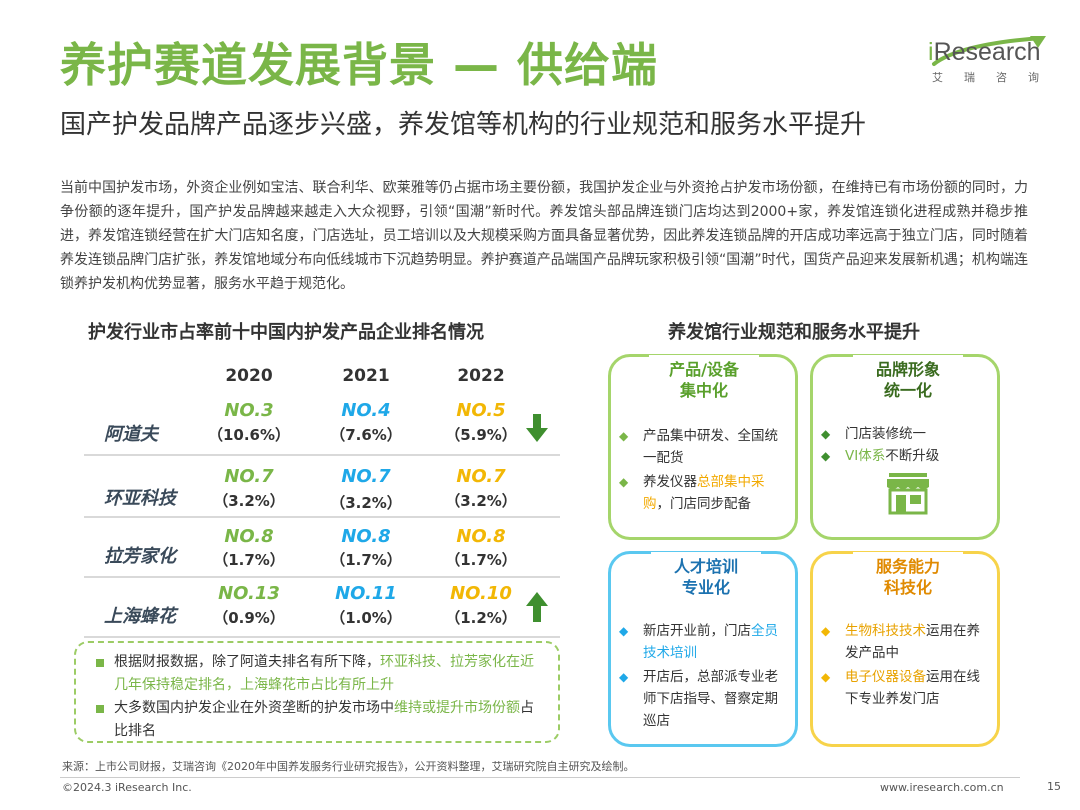  I want to click on iresearch-logo: iResearch 艾瑞咨询, so click(994, 60).